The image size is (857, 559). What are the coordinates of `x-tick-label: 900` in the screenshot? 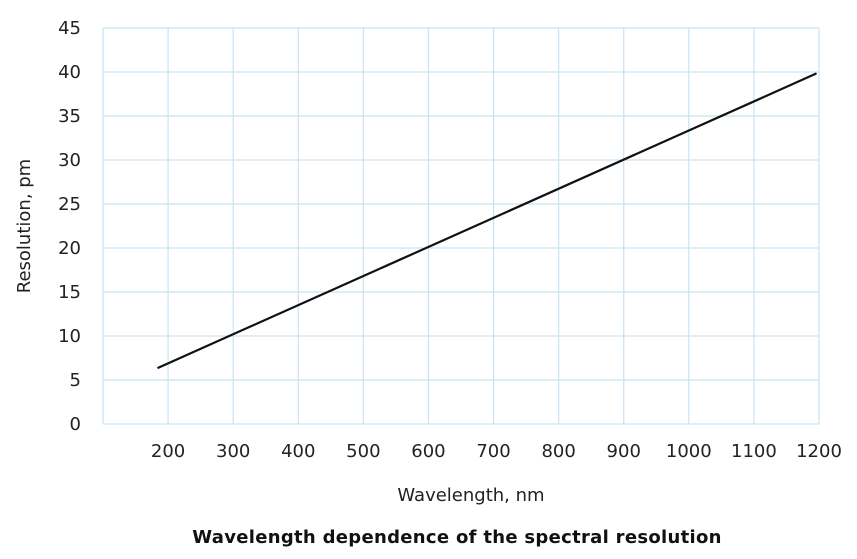 It's located at (624, 451).